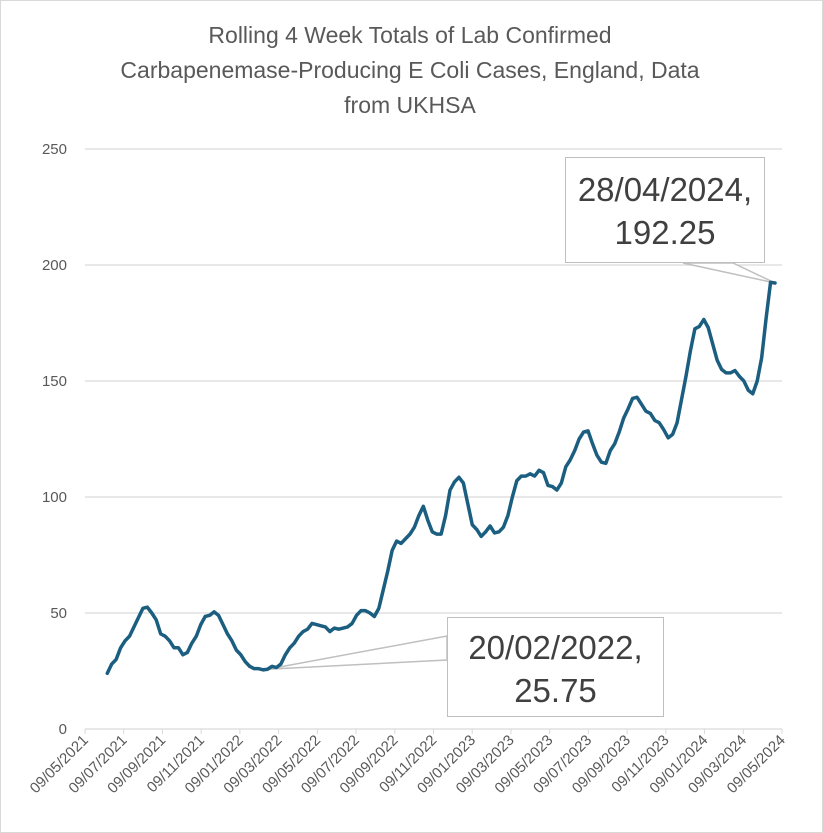 The image size is (823, 833). Describe the element at coordinates (665, 189) in the screenshot. I see `callout-peak-date: 28/04/2024,` at that location.